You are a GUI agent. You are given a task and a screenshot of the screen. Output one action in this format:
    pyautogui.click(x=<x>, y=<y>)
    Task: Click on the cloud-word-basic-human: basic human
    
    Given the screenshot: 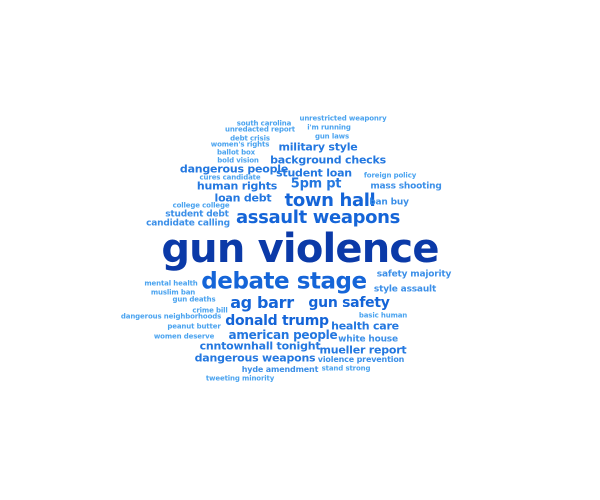 What is the action you would take?
    pyautogui.click(x=383, y=315)
    